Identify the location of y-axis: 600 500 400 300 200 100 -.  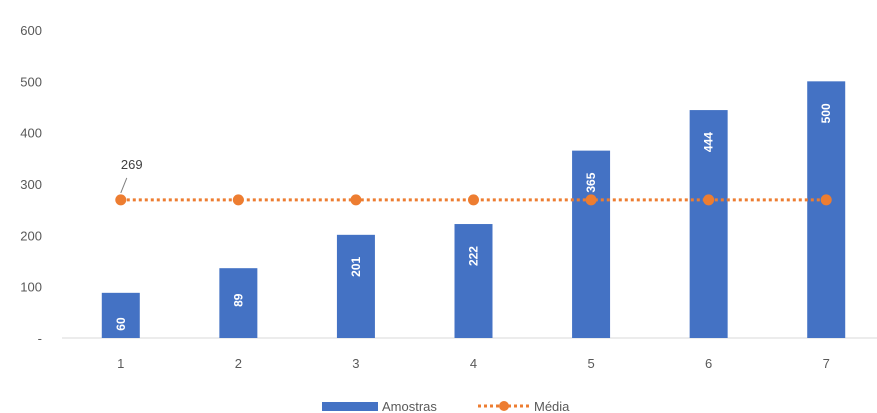
(31, 184).